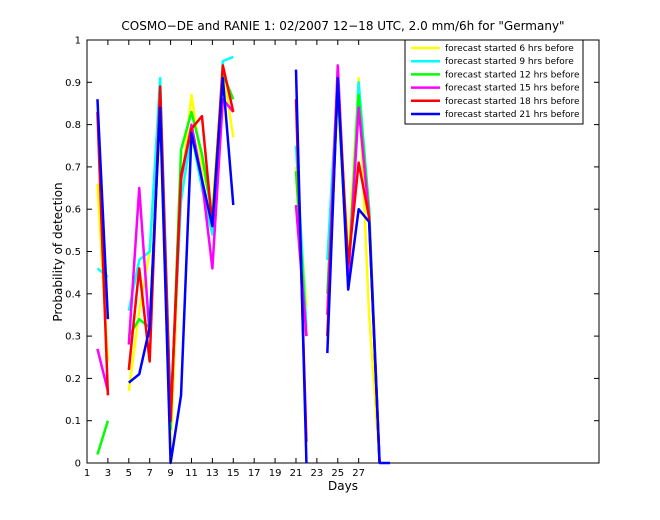 The width and height of the screenshot is (660, 520). Describe the element at coordinates (233, 473) in the screenshot. I see `x-tick-label: 15` at that location.